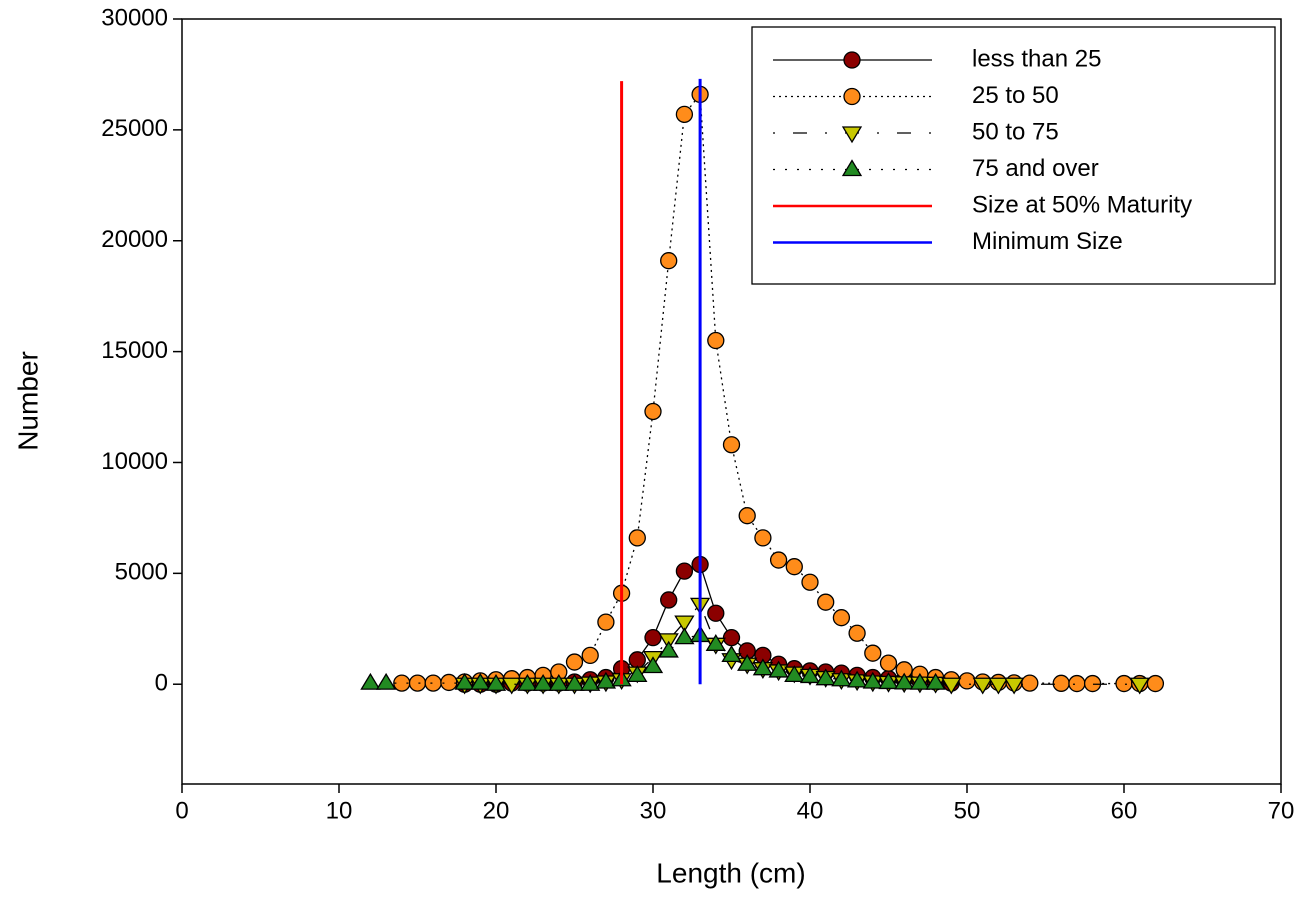  What do you see at coordinates (1035, 168) in the screenshot?
I see `legend-label: 75 and over` at bounding box center [1035, 168].